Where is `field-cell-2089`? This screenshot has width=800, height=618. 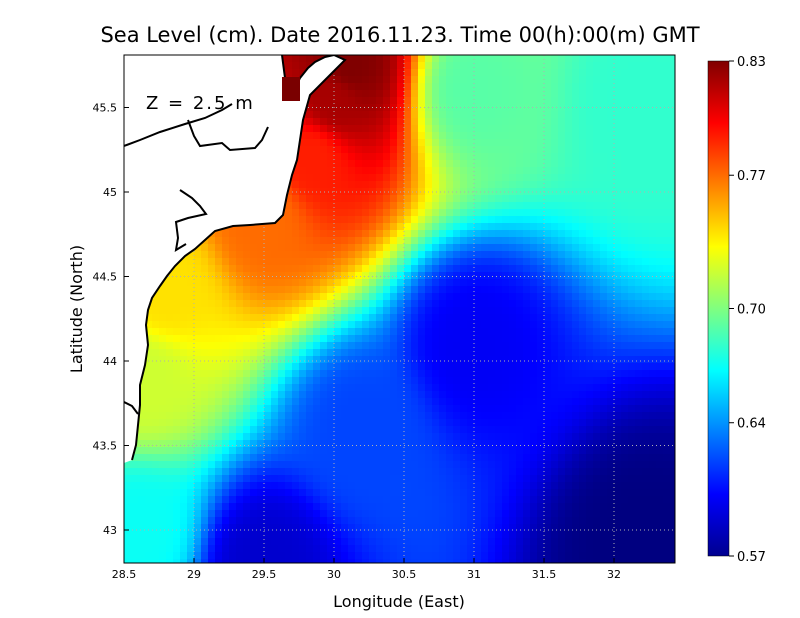 field-cell-2089 is located at coordinates (373, 241).